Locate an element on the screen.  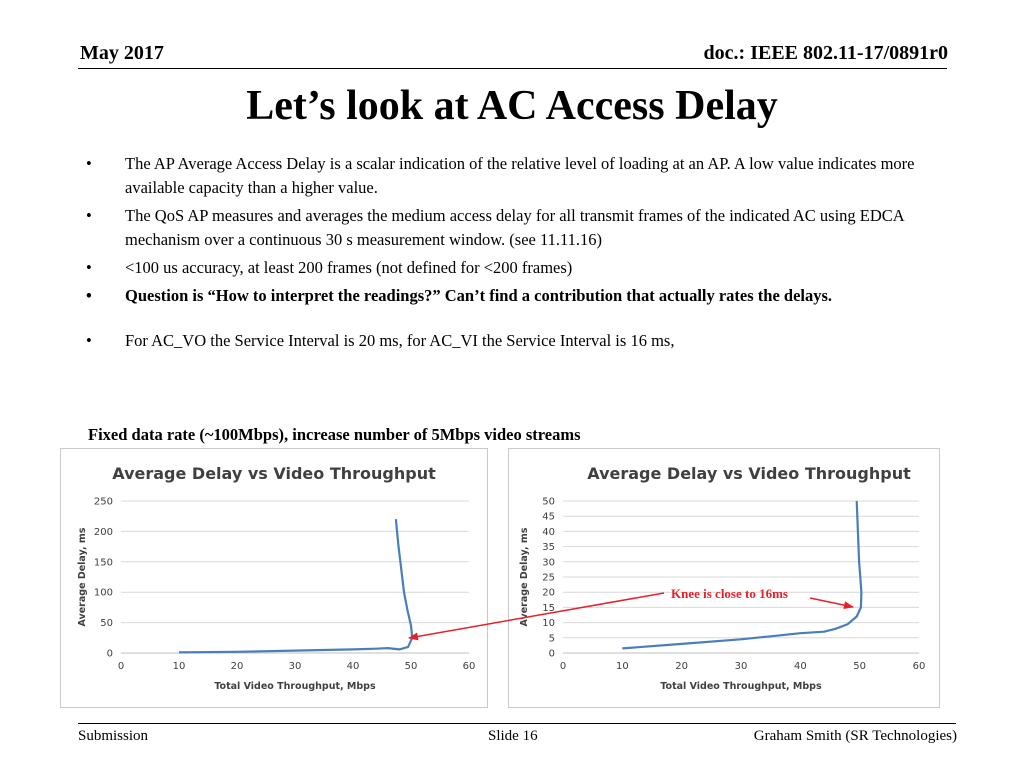
footer-slide-number: Slide 16 is located at coordinates (513, 736).